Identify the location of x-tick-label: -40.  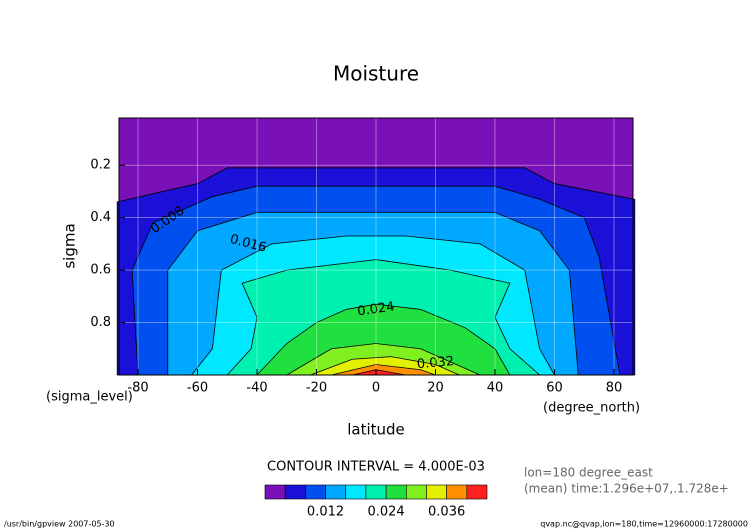
(256, 388).